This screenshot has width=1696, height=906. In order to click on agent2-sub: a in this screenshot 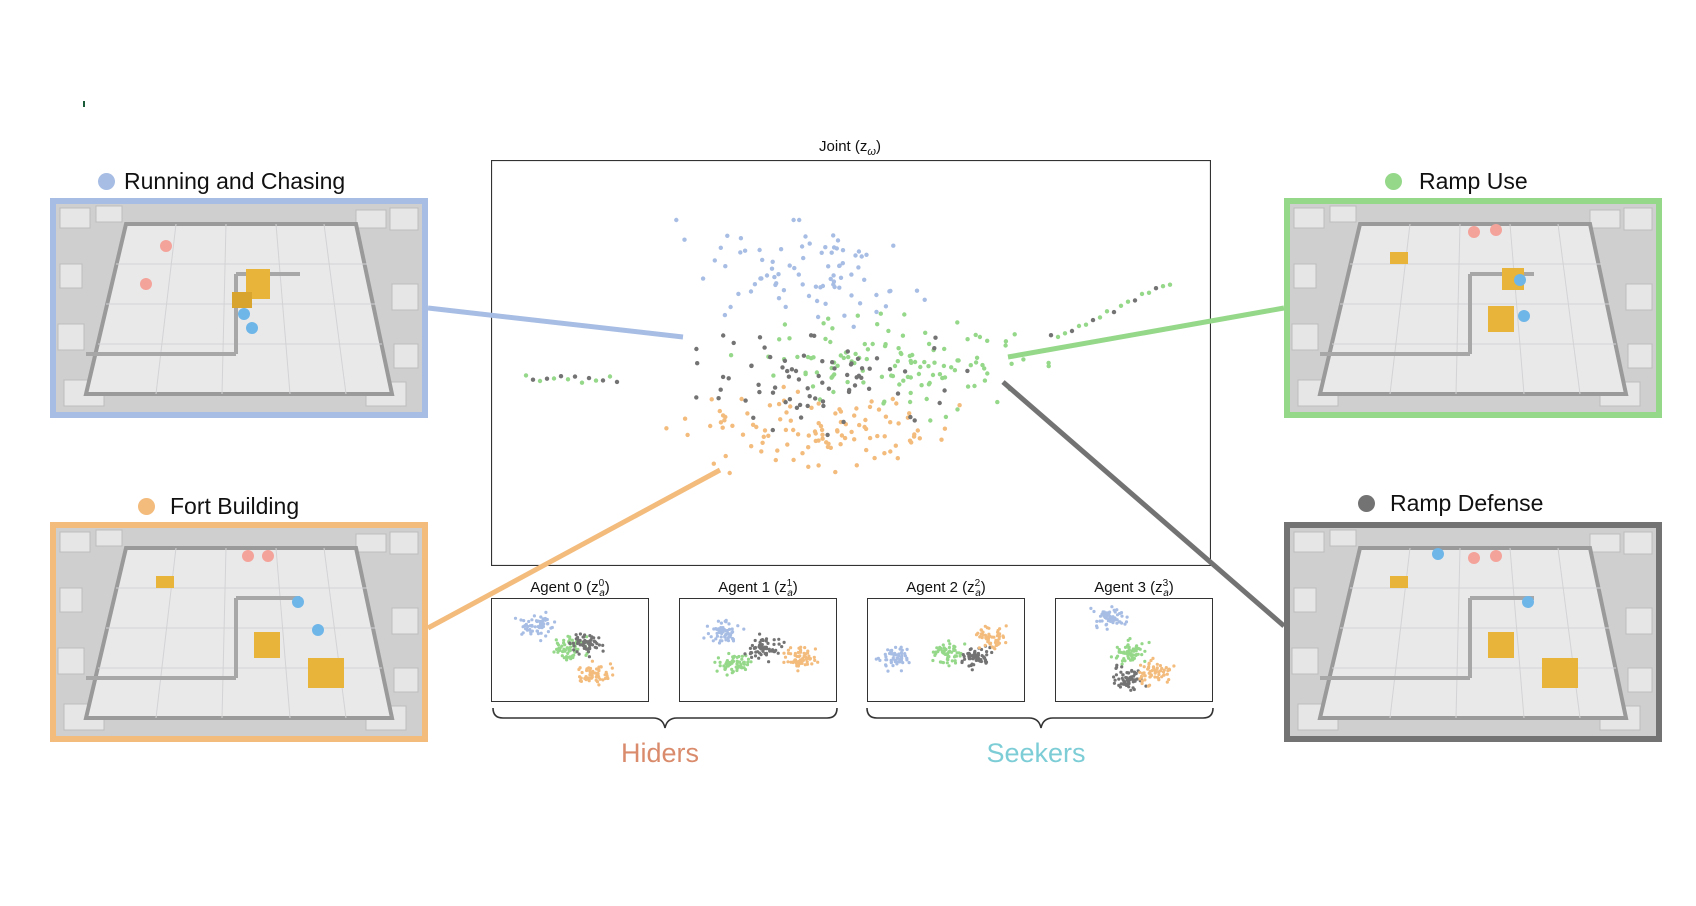, I will do `click(978, 593)`.